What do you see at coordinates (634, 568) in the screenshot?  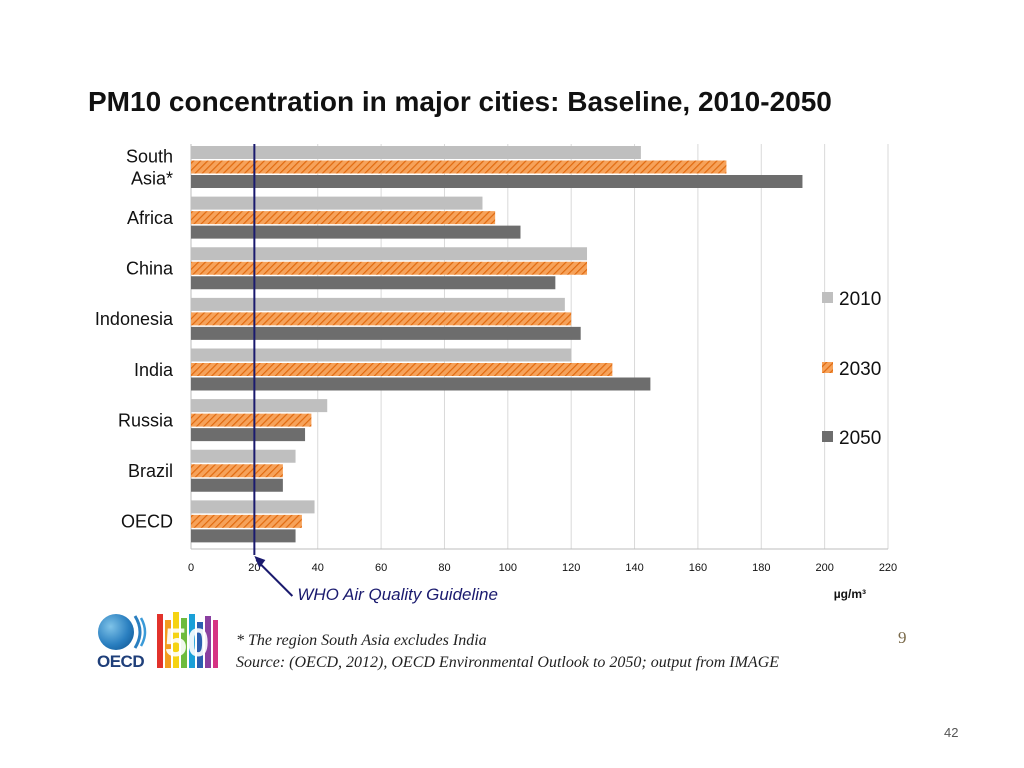 I see `x-tick-label: 140` at bounding box center [634, 568].